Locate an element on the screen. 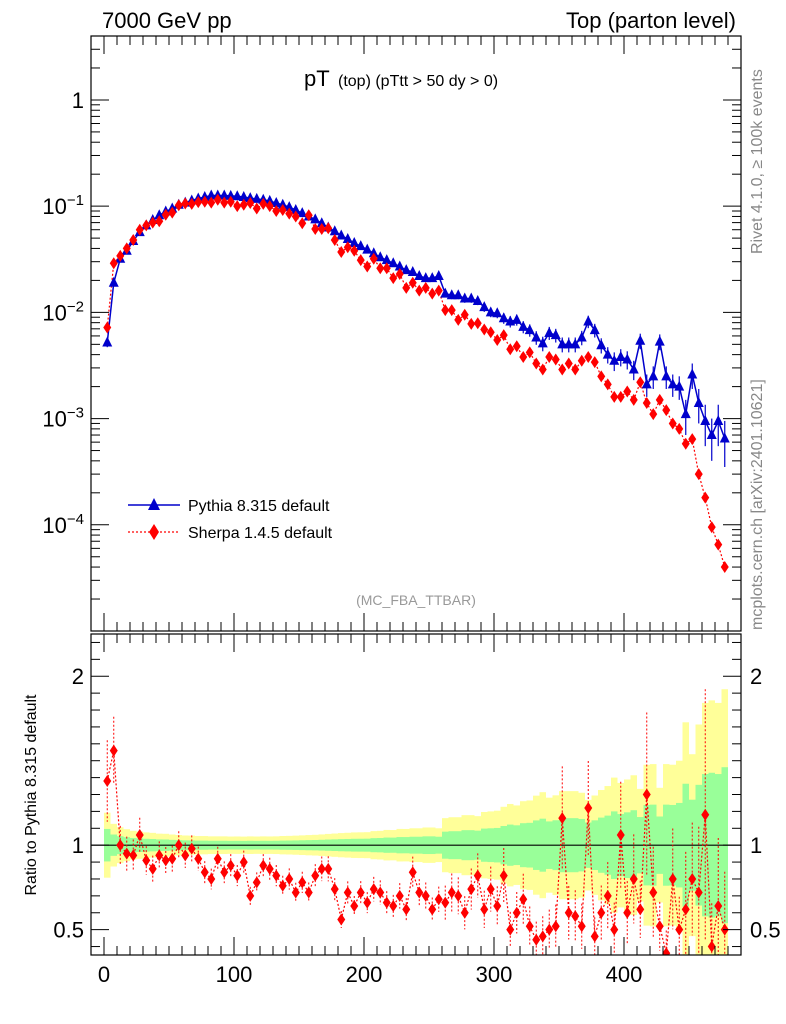 Image resolution: width=786 pixels, height=1024 pixels. ratio-xtick-label: 300 is located at coordinates (494, 974).